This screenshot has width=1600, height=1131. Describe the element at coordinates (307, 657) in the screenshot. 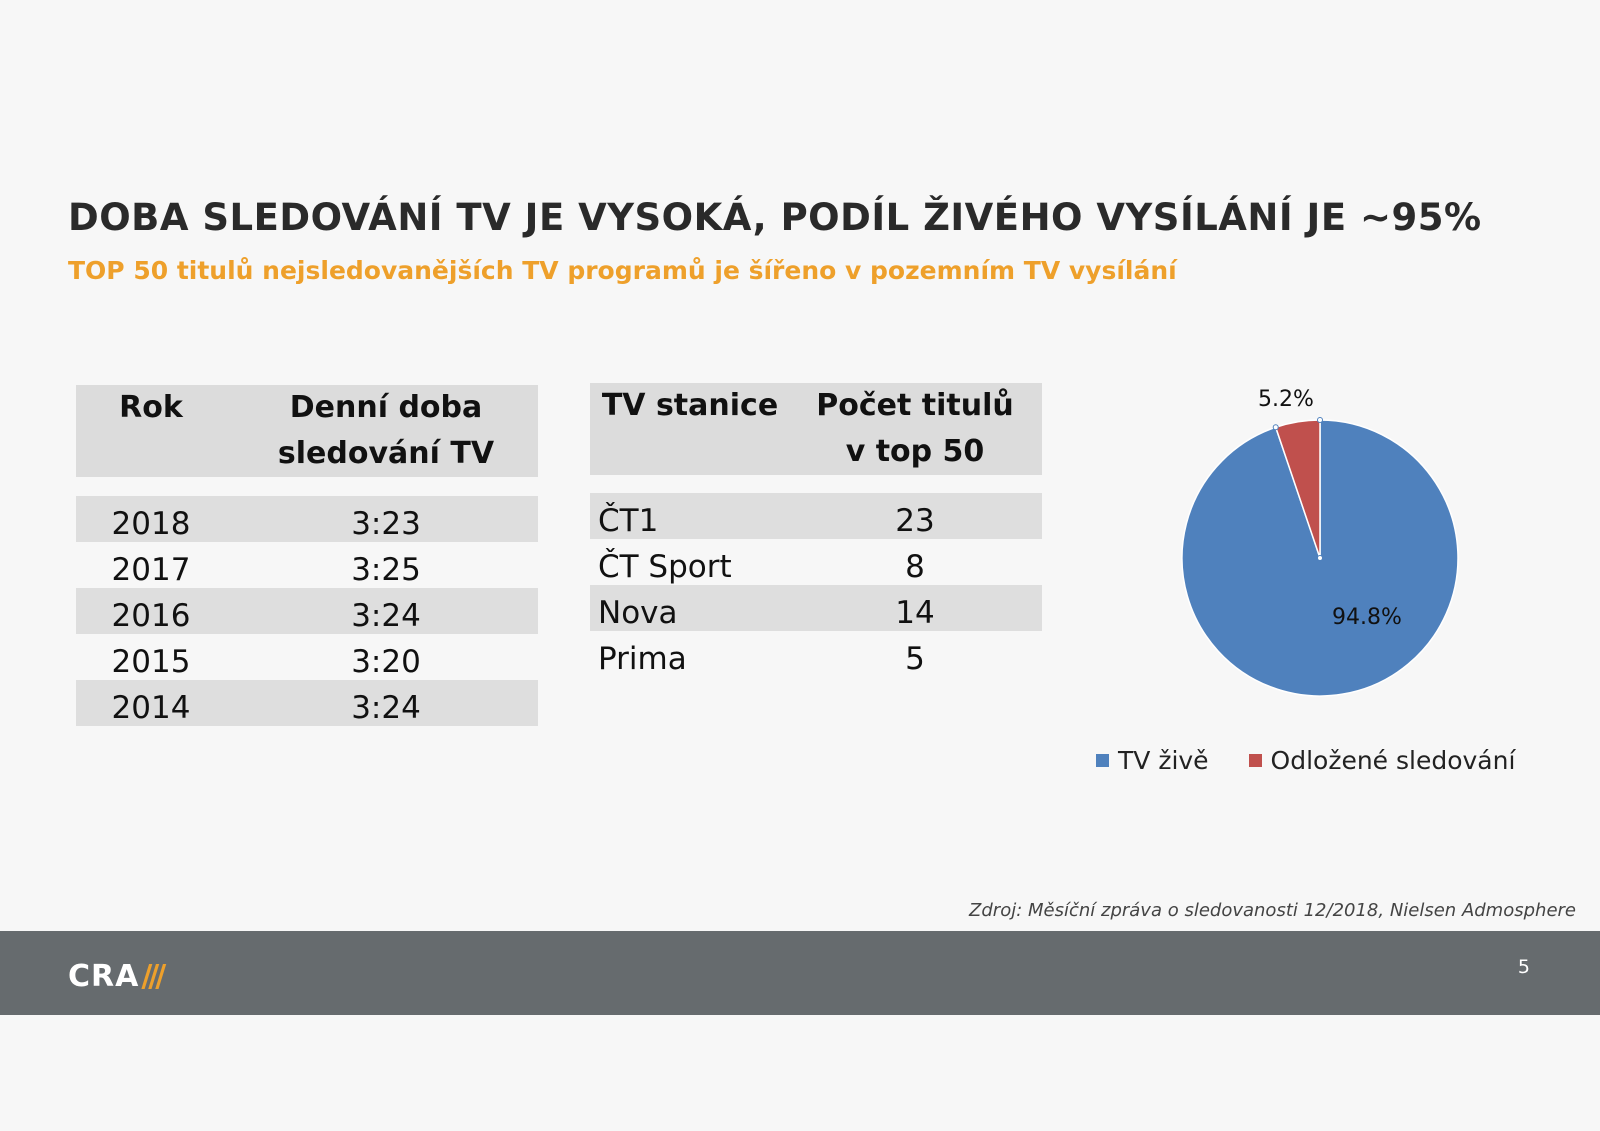

I see `table-row: 2015 3:20` at that location.